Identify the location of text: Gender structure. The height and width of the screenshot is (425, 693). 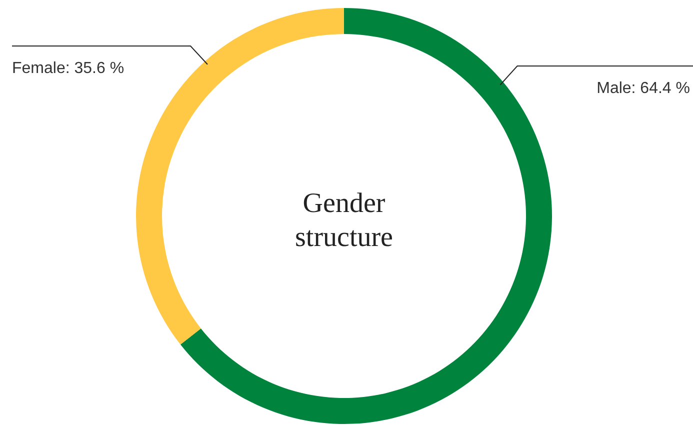
(344, 220).